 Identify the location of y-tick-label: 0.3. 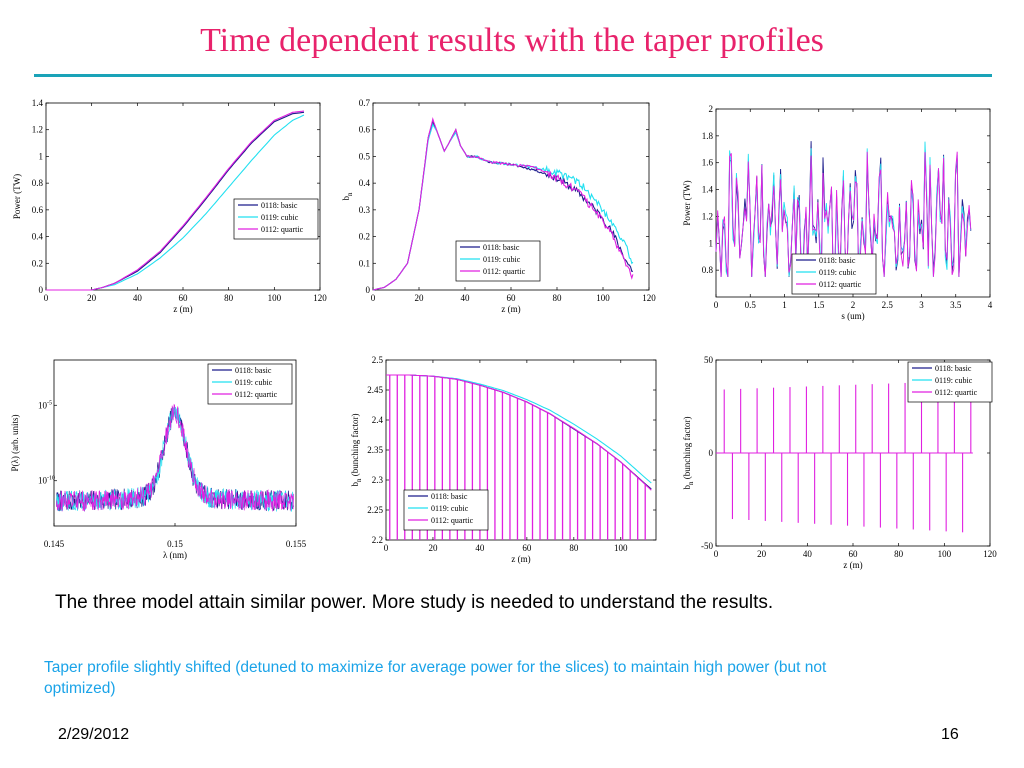
(365, 210).